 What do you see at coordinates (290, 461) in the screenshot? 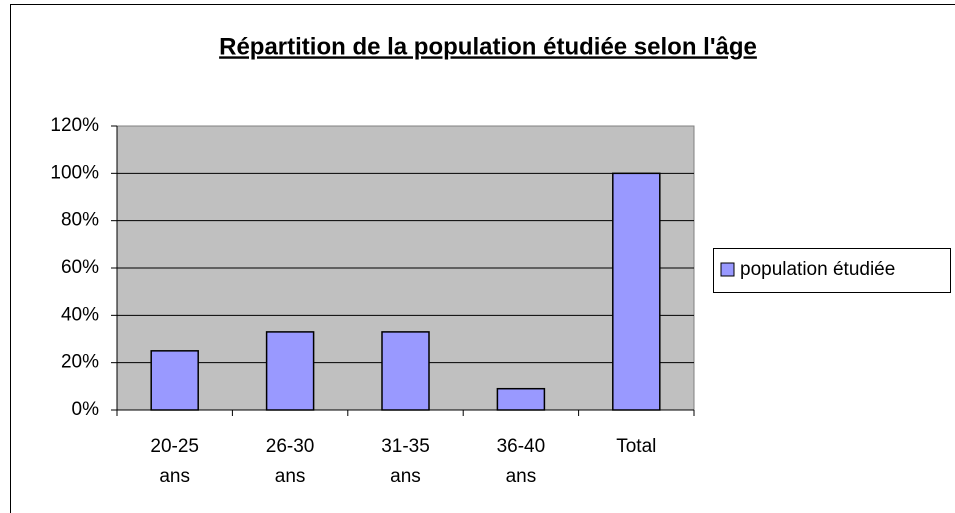
I see `x-tick-label: 26-30 ans` at bounding box center [290, 461].